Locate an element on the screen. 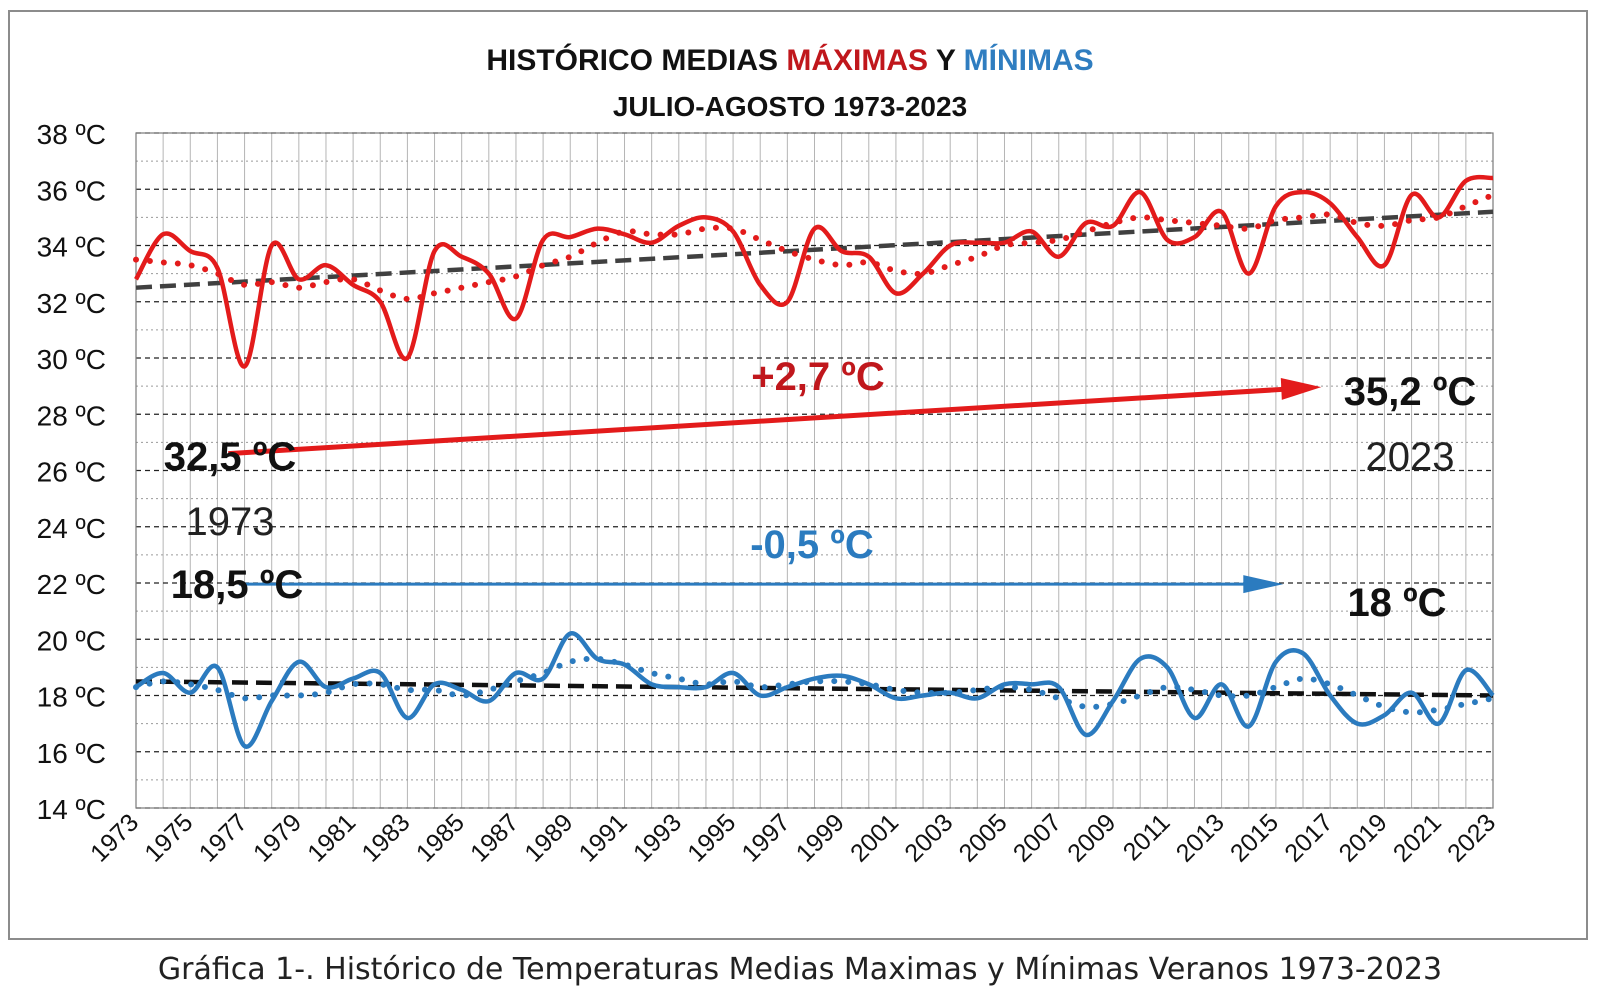  x-tick-label: 1985 is located at coordinates (440, 837).